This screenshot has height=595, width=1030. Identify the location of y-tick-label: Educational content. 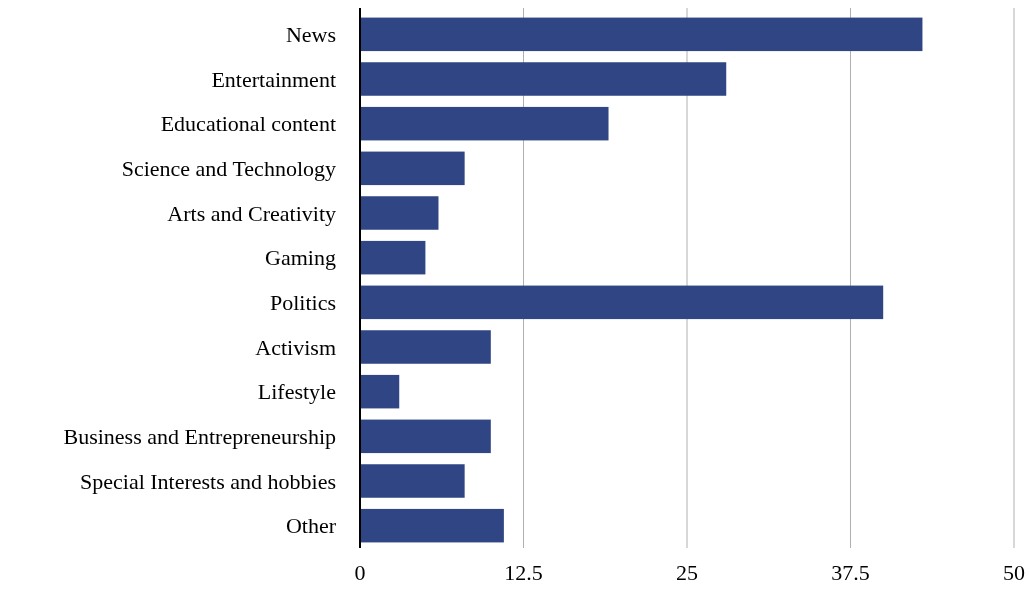
(248, 124).